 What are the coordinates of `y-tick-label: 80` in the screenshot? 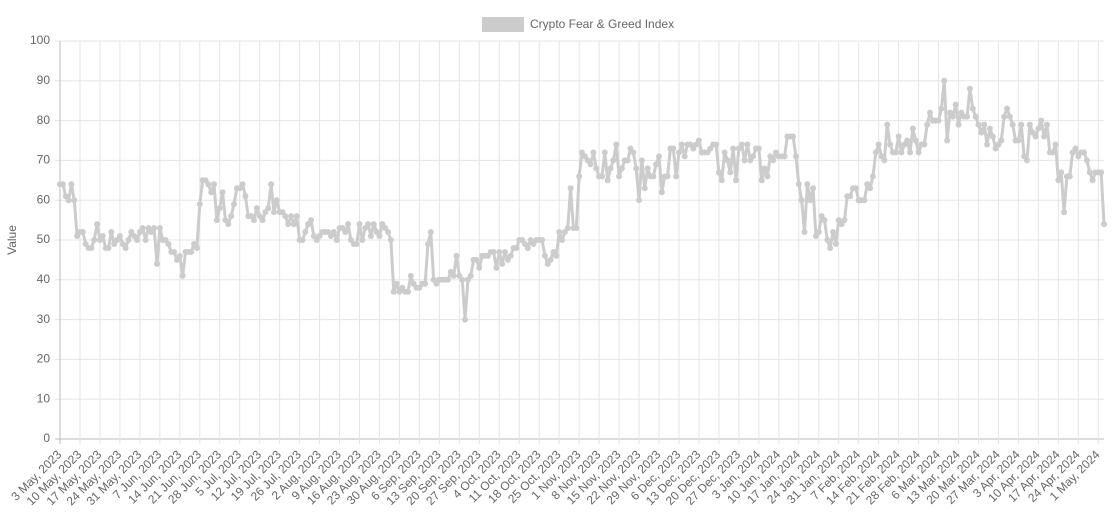 It's located at (44, 120).